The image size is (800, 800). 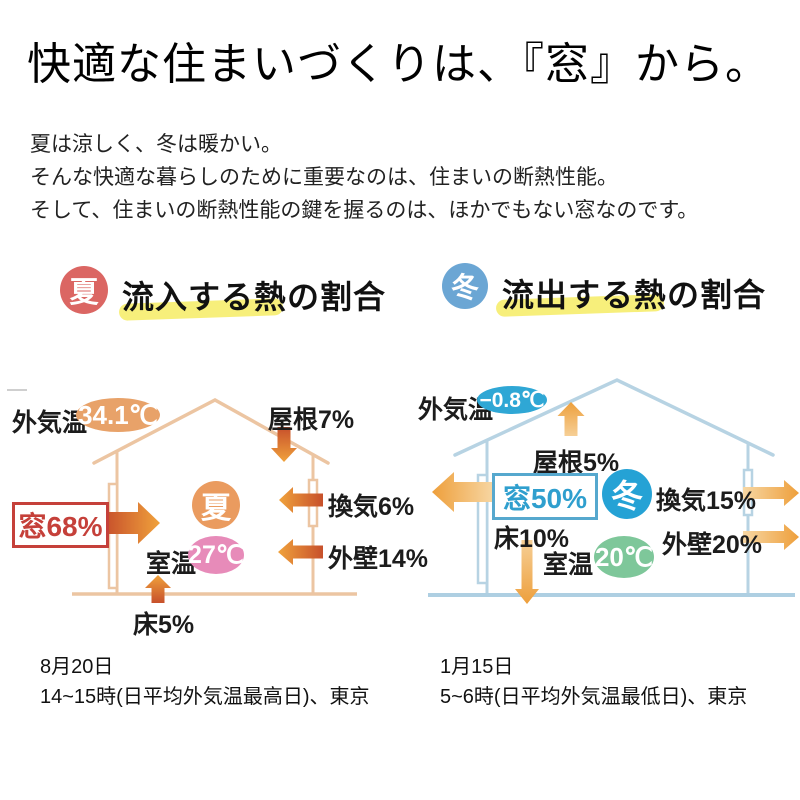 I want to click on winter-roof-label: 屋根5%, so click(x=576, y=463).